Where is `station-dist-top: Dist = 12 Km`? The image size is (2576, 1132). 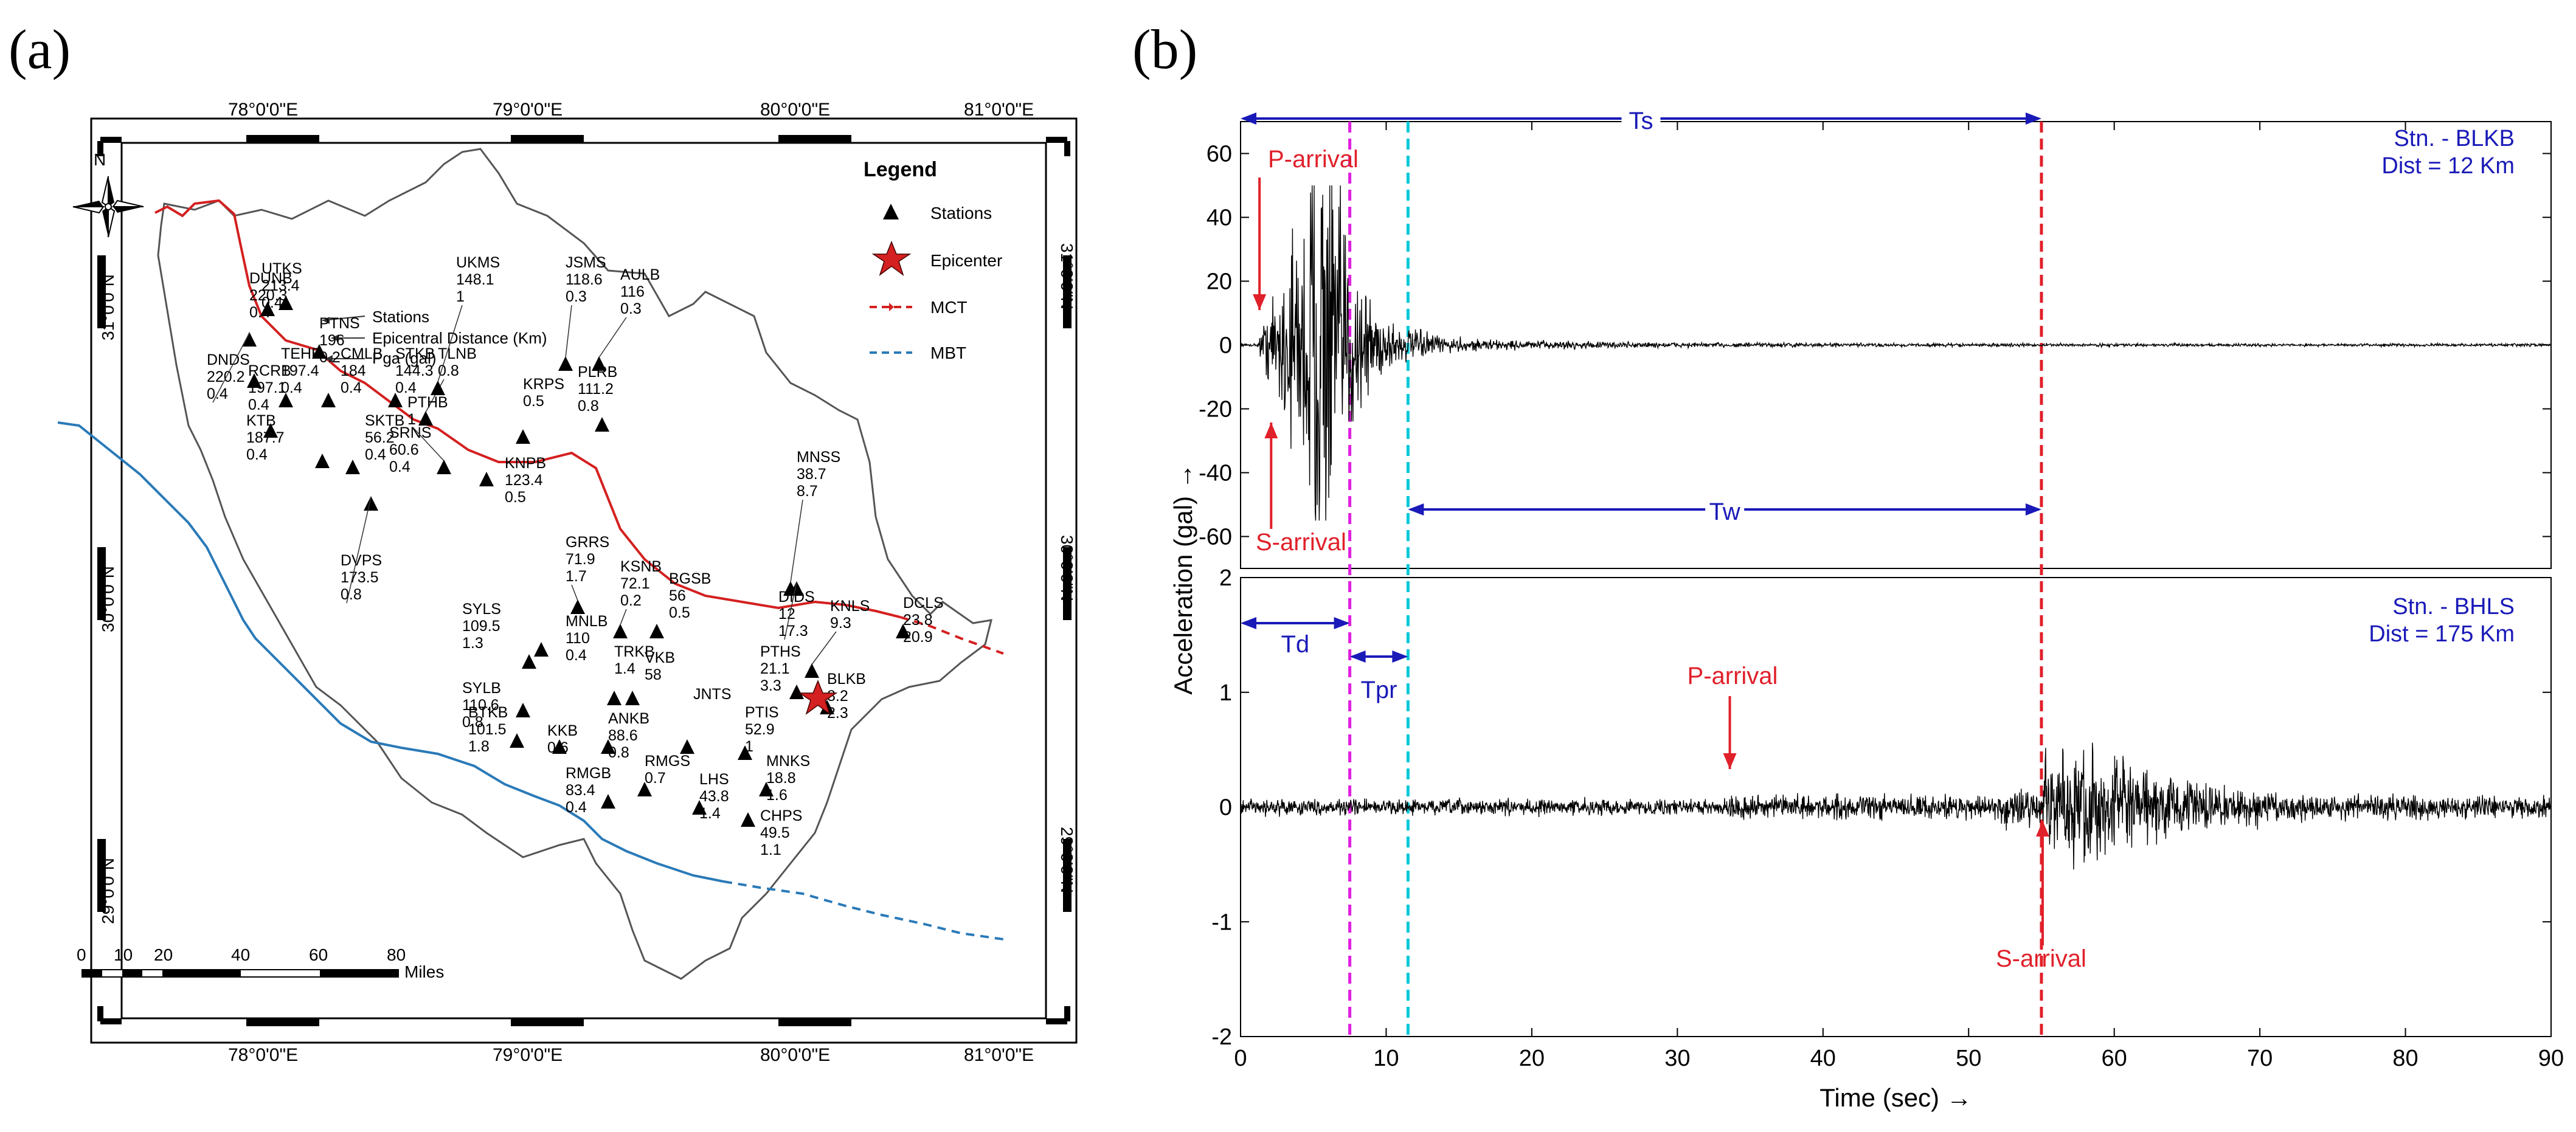
station-dist-top: Dist = 12 Km is located at coordinates (2448, 166).